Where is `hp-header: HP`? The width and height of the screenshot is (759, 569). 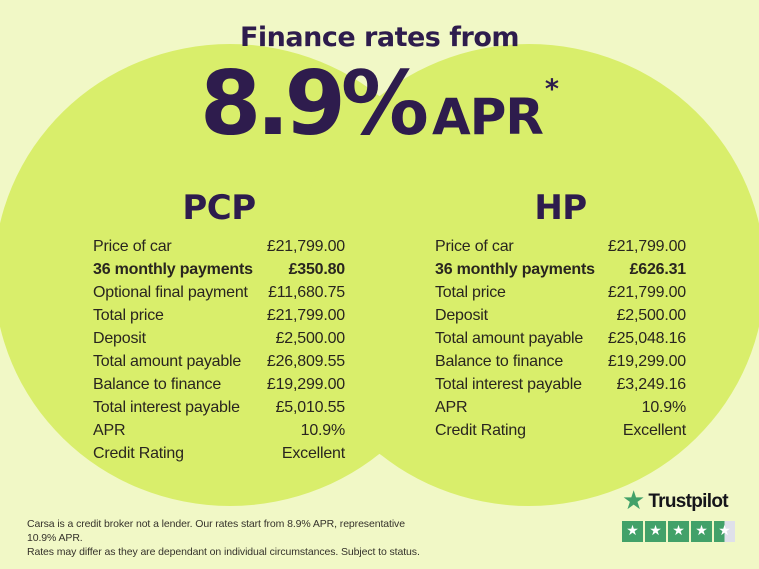 hp-header: HP is located at coordinates (560, 208).